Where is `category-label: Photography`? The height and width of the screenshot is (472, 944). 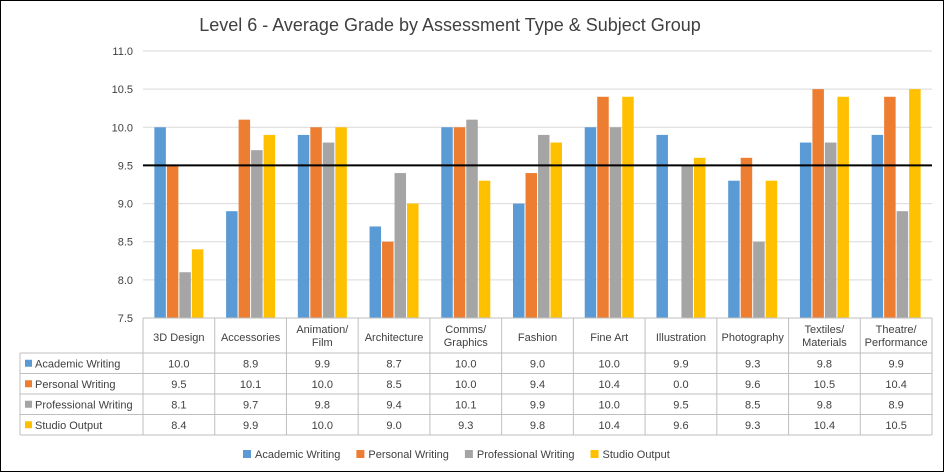
category-label: Photography is located at coordinates (752, 338).